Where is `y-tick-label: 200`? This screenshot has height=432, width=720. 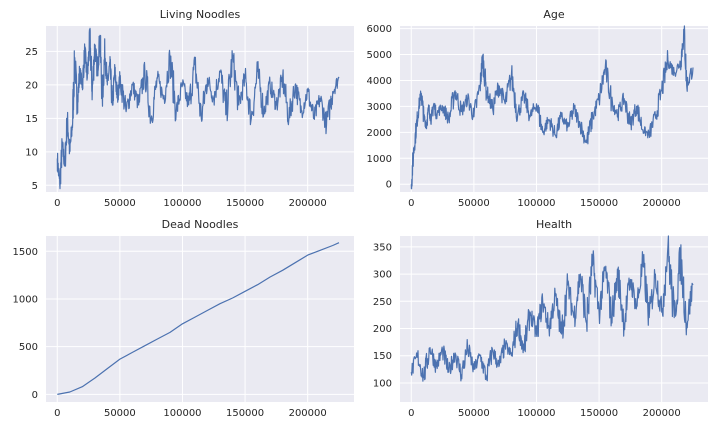
y-tick-label: 200 is located at coordinates (382, 329).